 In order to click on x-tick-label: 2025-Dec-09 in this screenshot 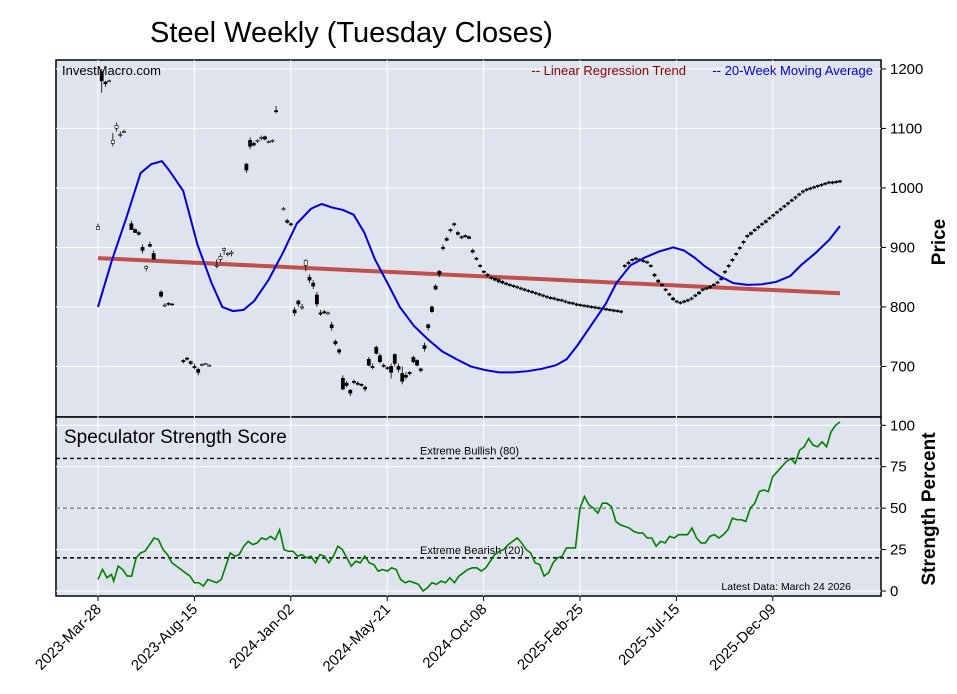, I will do `click(742, 637)`.